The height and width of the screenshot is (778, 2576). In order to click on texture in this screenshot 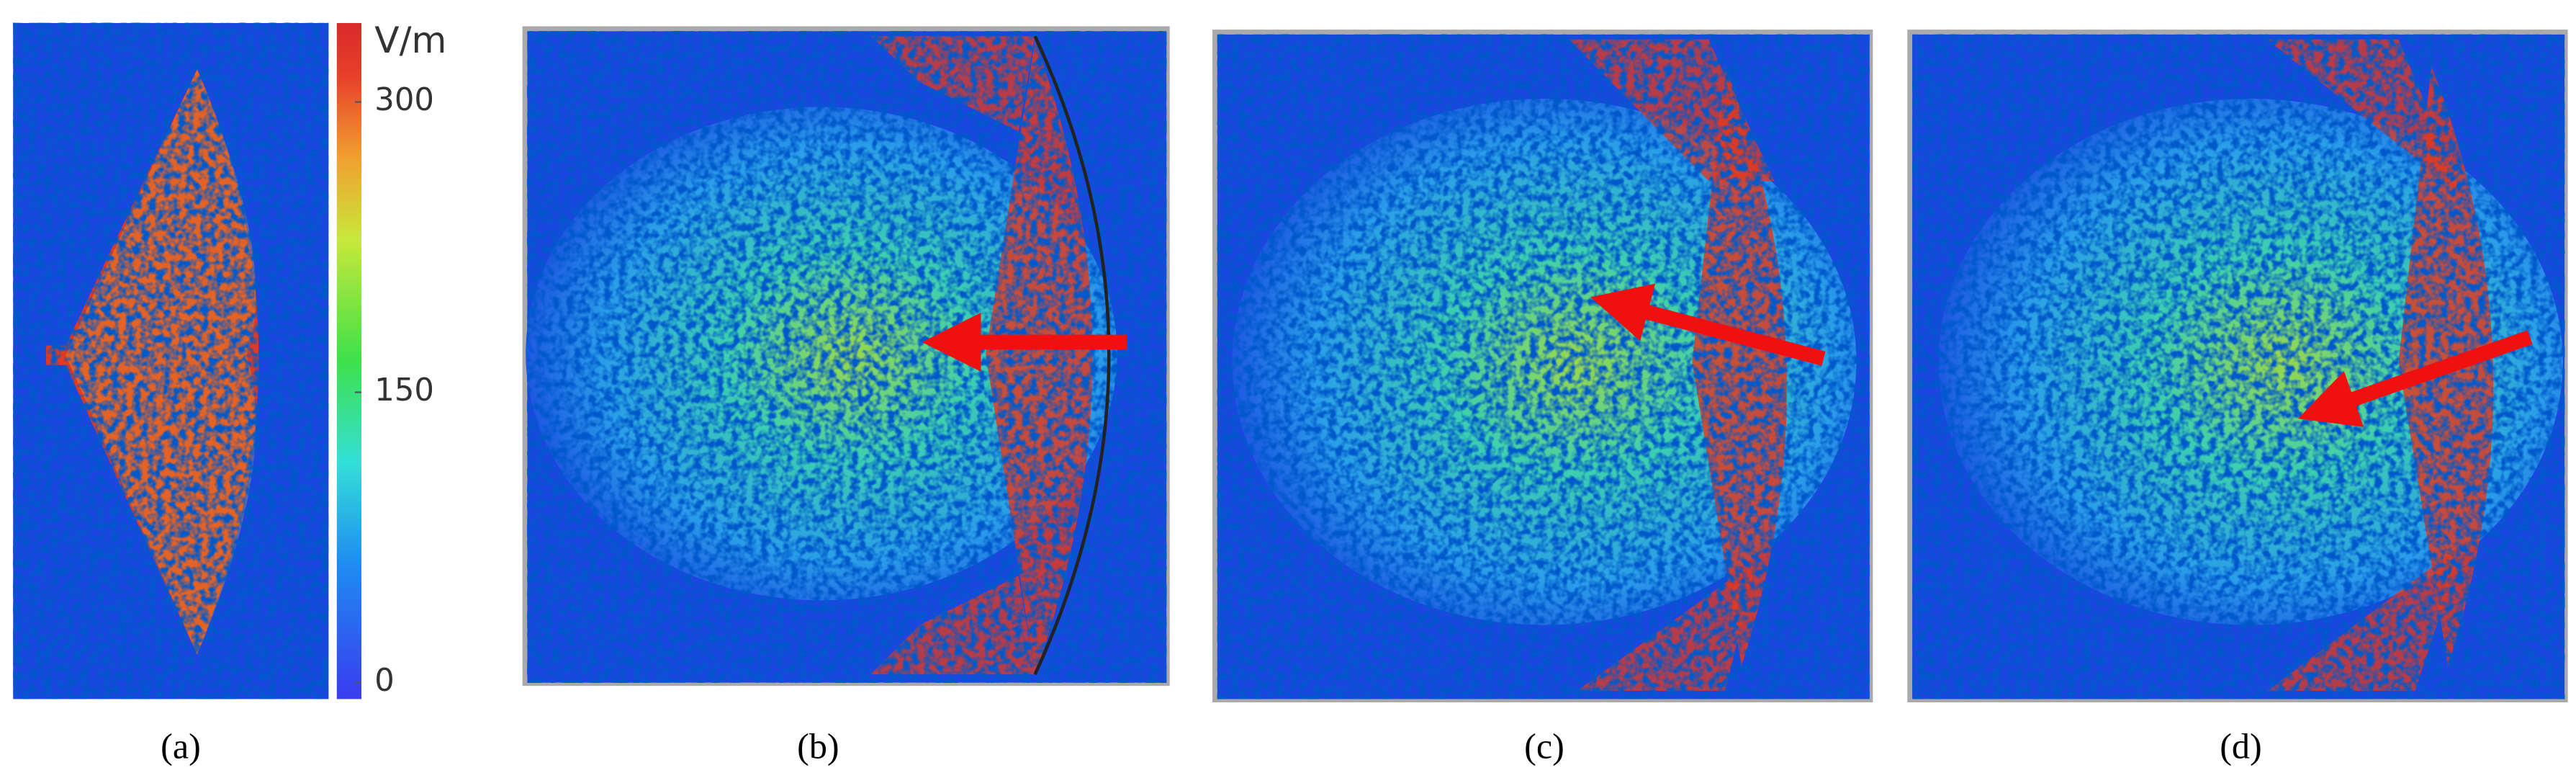, I will do `click(171, 360)`.